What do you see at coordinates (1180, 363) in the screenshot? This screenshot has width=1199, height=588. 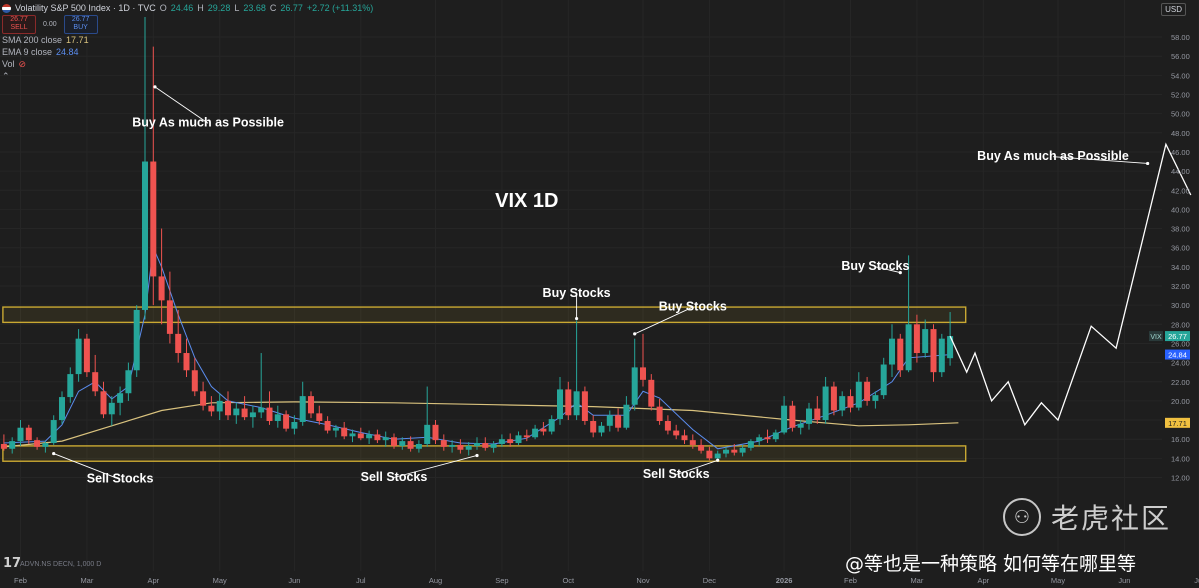 I see `y-tick-label: 24.00` at bounding box center [1180, 363].